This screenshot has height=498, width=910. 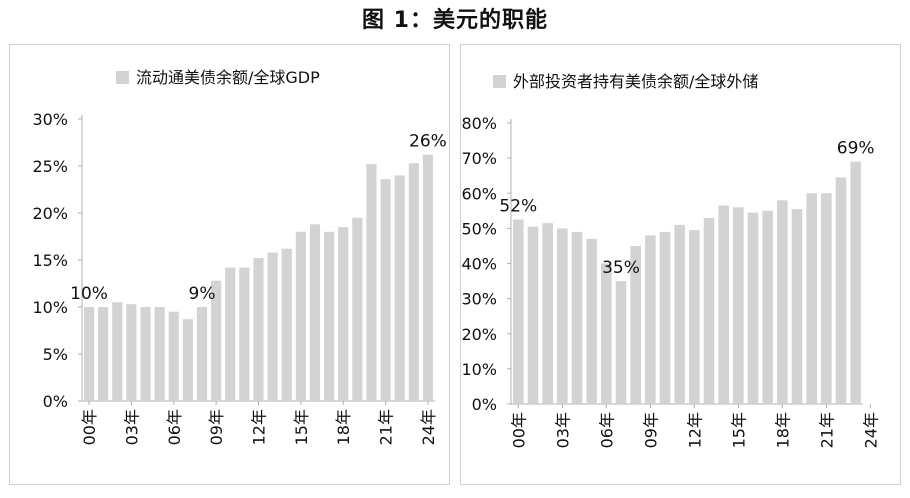 I want to click on legend: 外部投资者持有美债余额/全球外储, so click(x=625, y=81).